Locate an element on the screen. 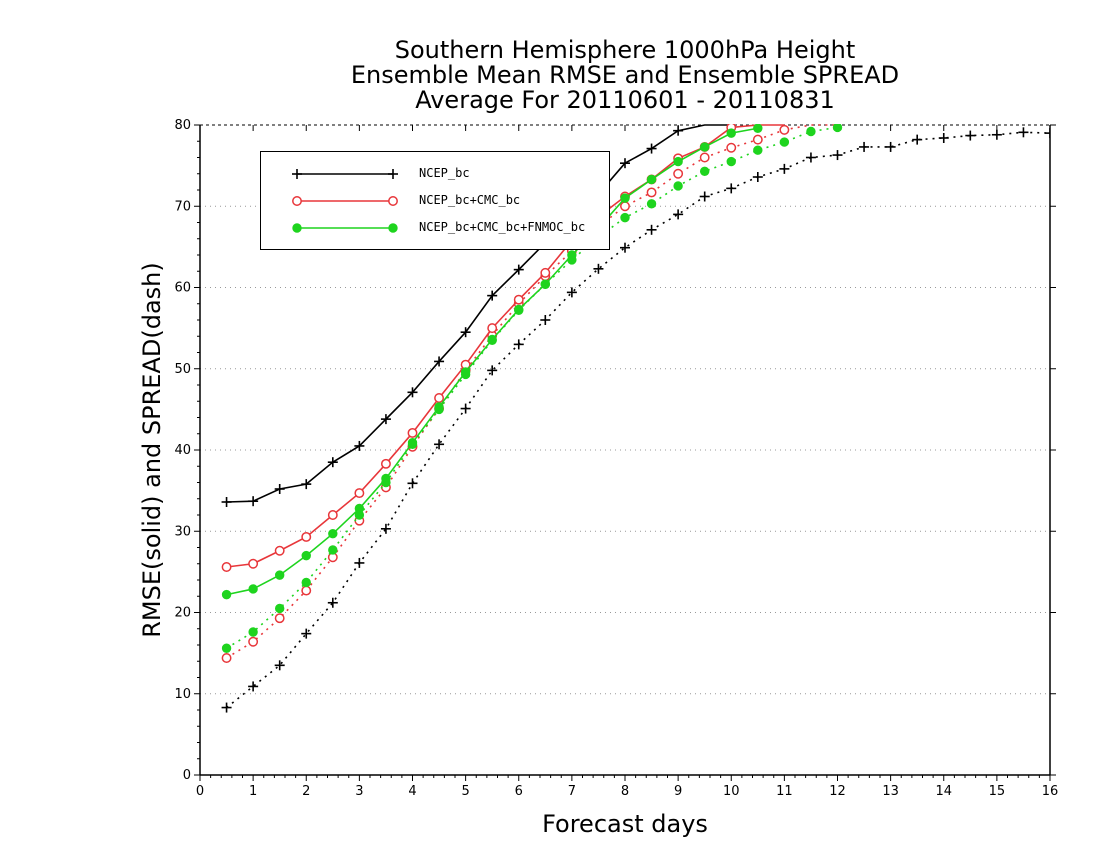  legend-sample-ncep is located at coordinates (345, 174).